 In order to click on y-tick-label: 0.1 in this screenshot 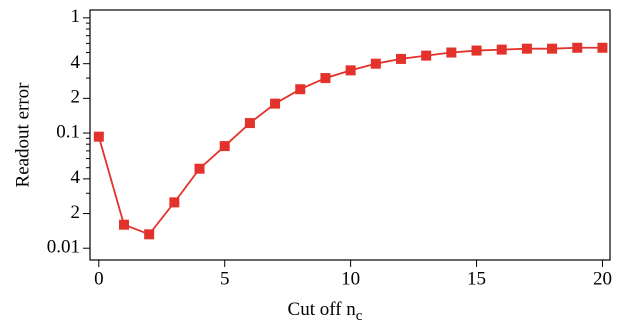, I will do `click(68, 131)`.